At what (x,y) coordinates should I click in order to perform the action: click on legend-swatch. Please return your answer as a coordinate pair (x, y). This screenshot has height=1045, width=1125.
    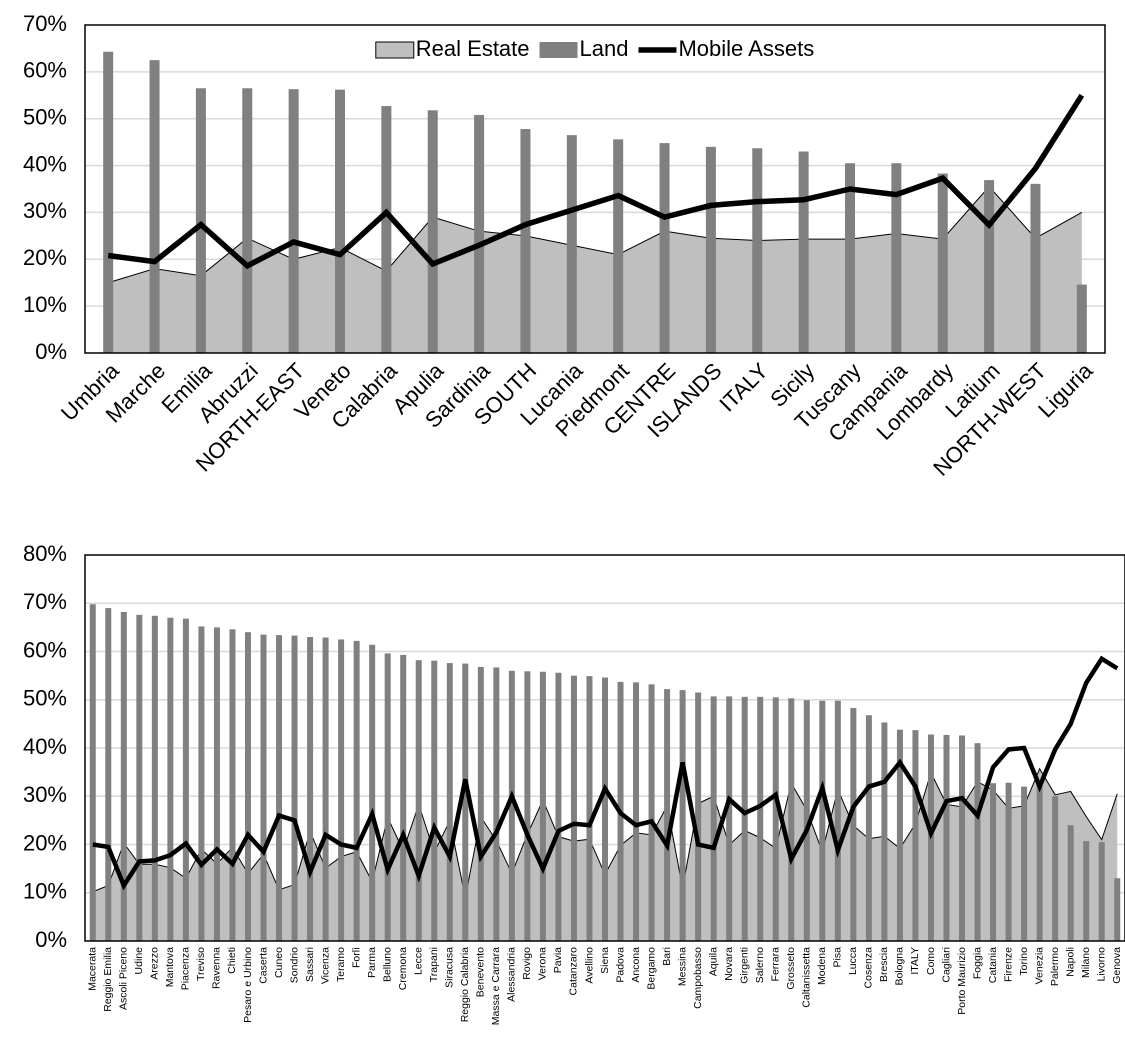
    Looking at the image, I should click on (395, 50).